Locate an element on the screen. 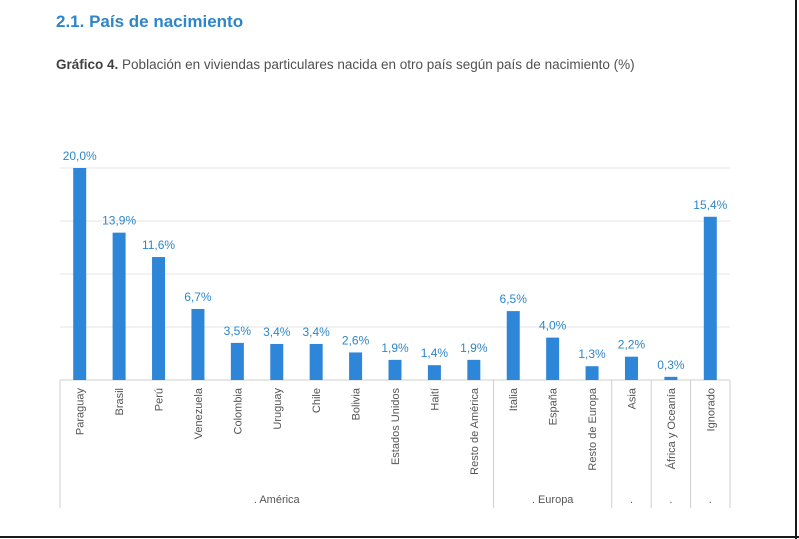 The width and height of the screenshot is (799, 539). category-label: España is located at coordinates (554, 406).